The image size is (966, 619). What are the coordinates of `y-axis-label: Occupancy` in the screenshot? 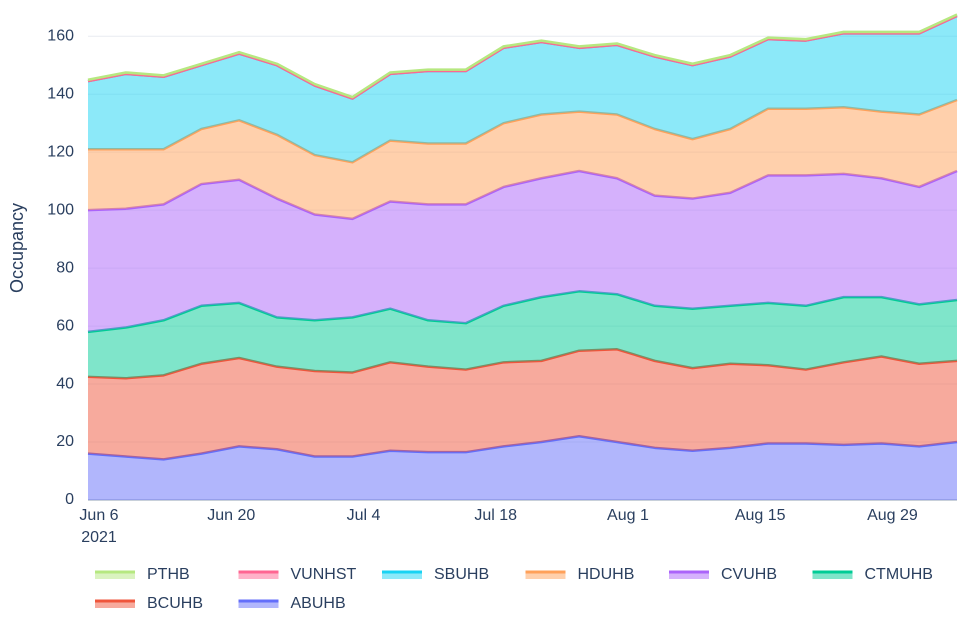 It's located at (17, 248).